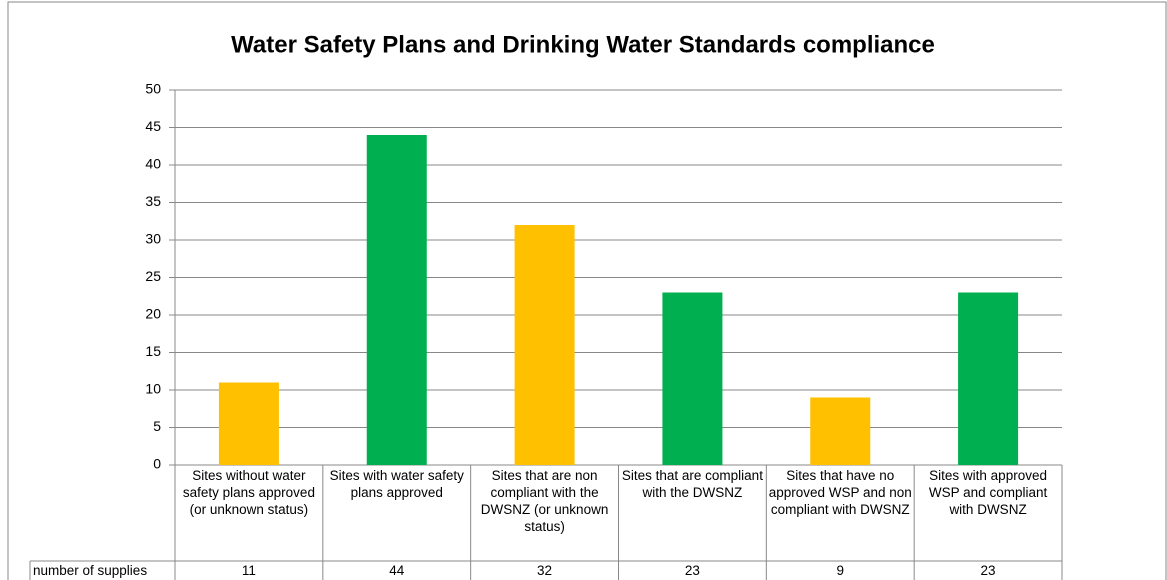 The image size is (1167, 580). I want to click on y-tick-label: 20, so click(153, 314).